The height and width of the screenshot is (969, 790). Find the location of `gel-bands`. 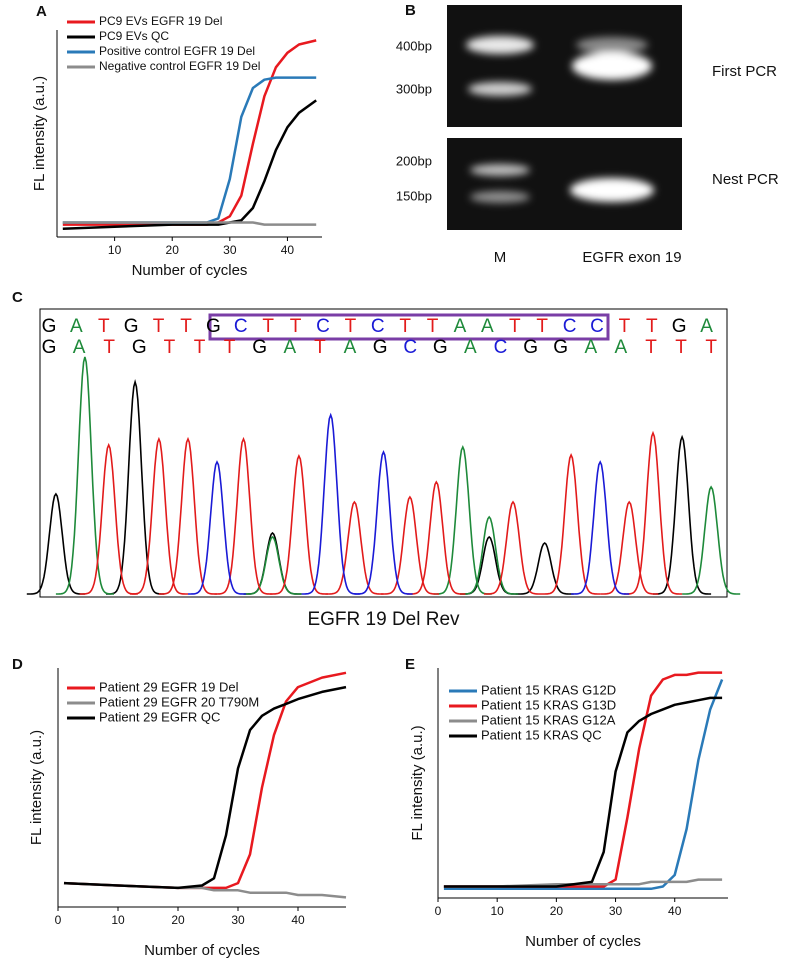

gel-bands is located at coordinates (560, 119).